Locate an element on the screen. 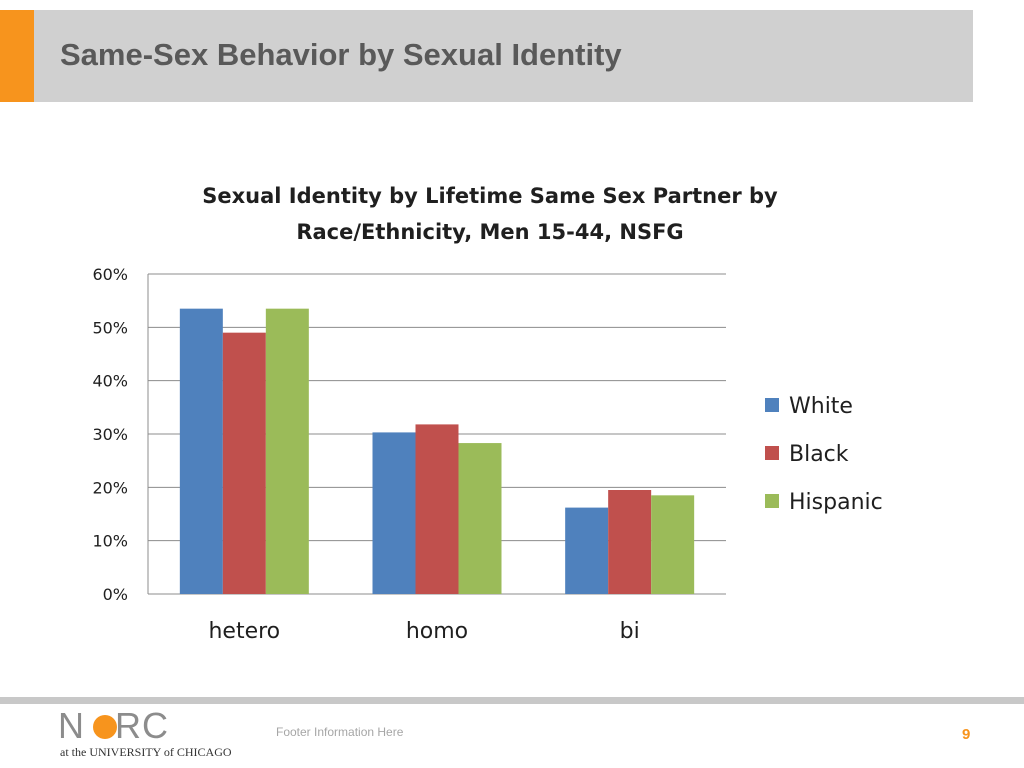 Image resolution: width=1024 pixels, height=768 pixels. y-tick-label: 60% is located at coordinates (110, 274).